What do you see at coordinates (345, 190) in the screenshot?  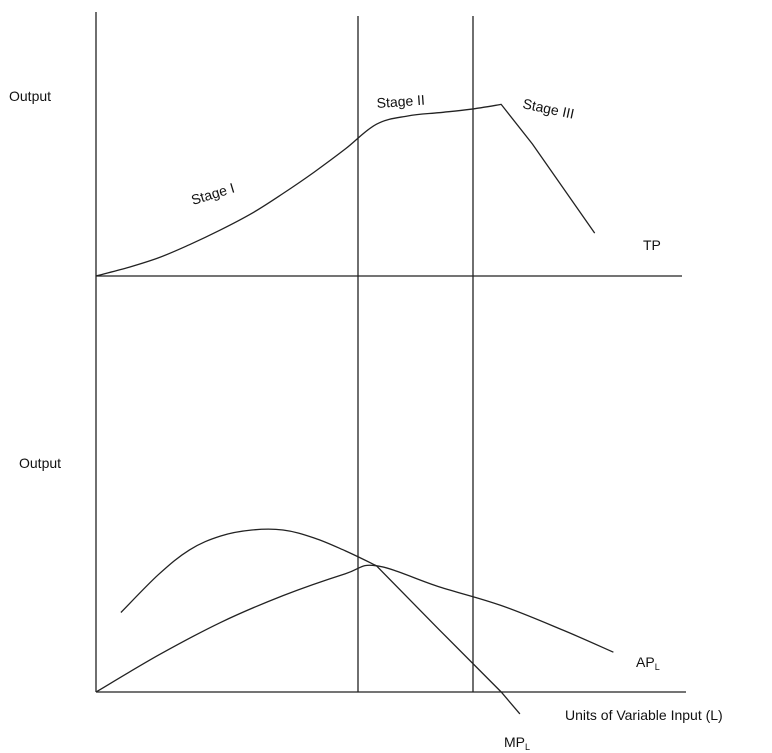 I see `tp-curve` at bounding box center [345, 190].